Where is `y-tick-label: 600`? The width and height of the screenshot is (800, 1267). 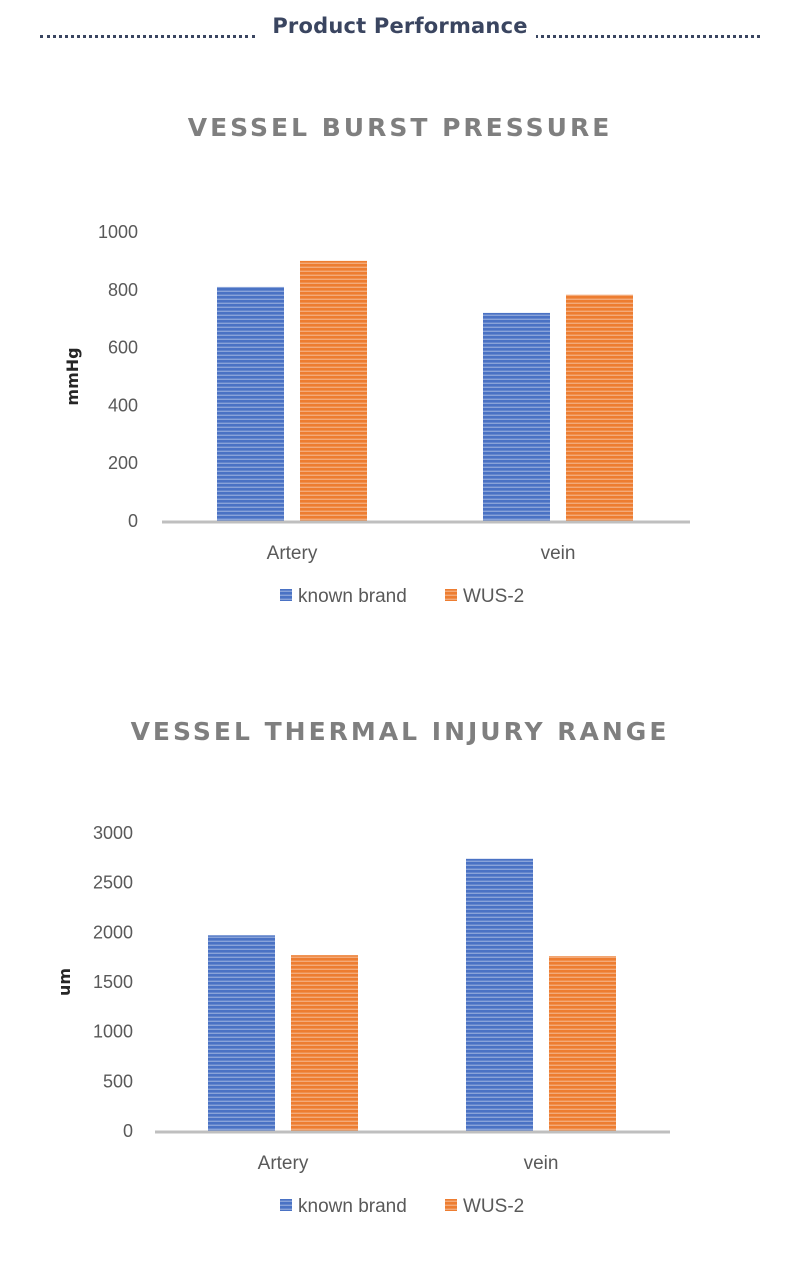 y-tick-label: 600 is located at coordinates (123, 348).